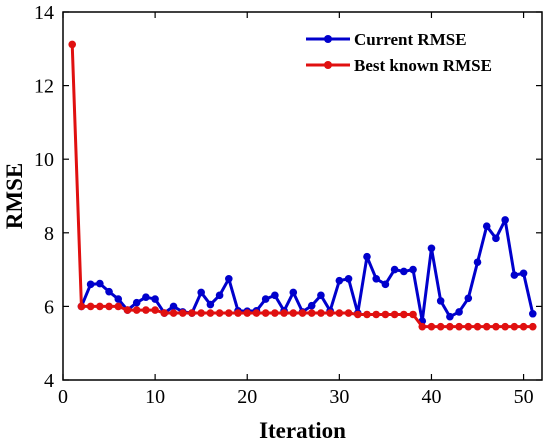 The width and height of the screenshot is (550, 444). Describe the element at coordinates (410, 39) in the screenshot. I see `legend-label-current: Current RMSE` at that location.